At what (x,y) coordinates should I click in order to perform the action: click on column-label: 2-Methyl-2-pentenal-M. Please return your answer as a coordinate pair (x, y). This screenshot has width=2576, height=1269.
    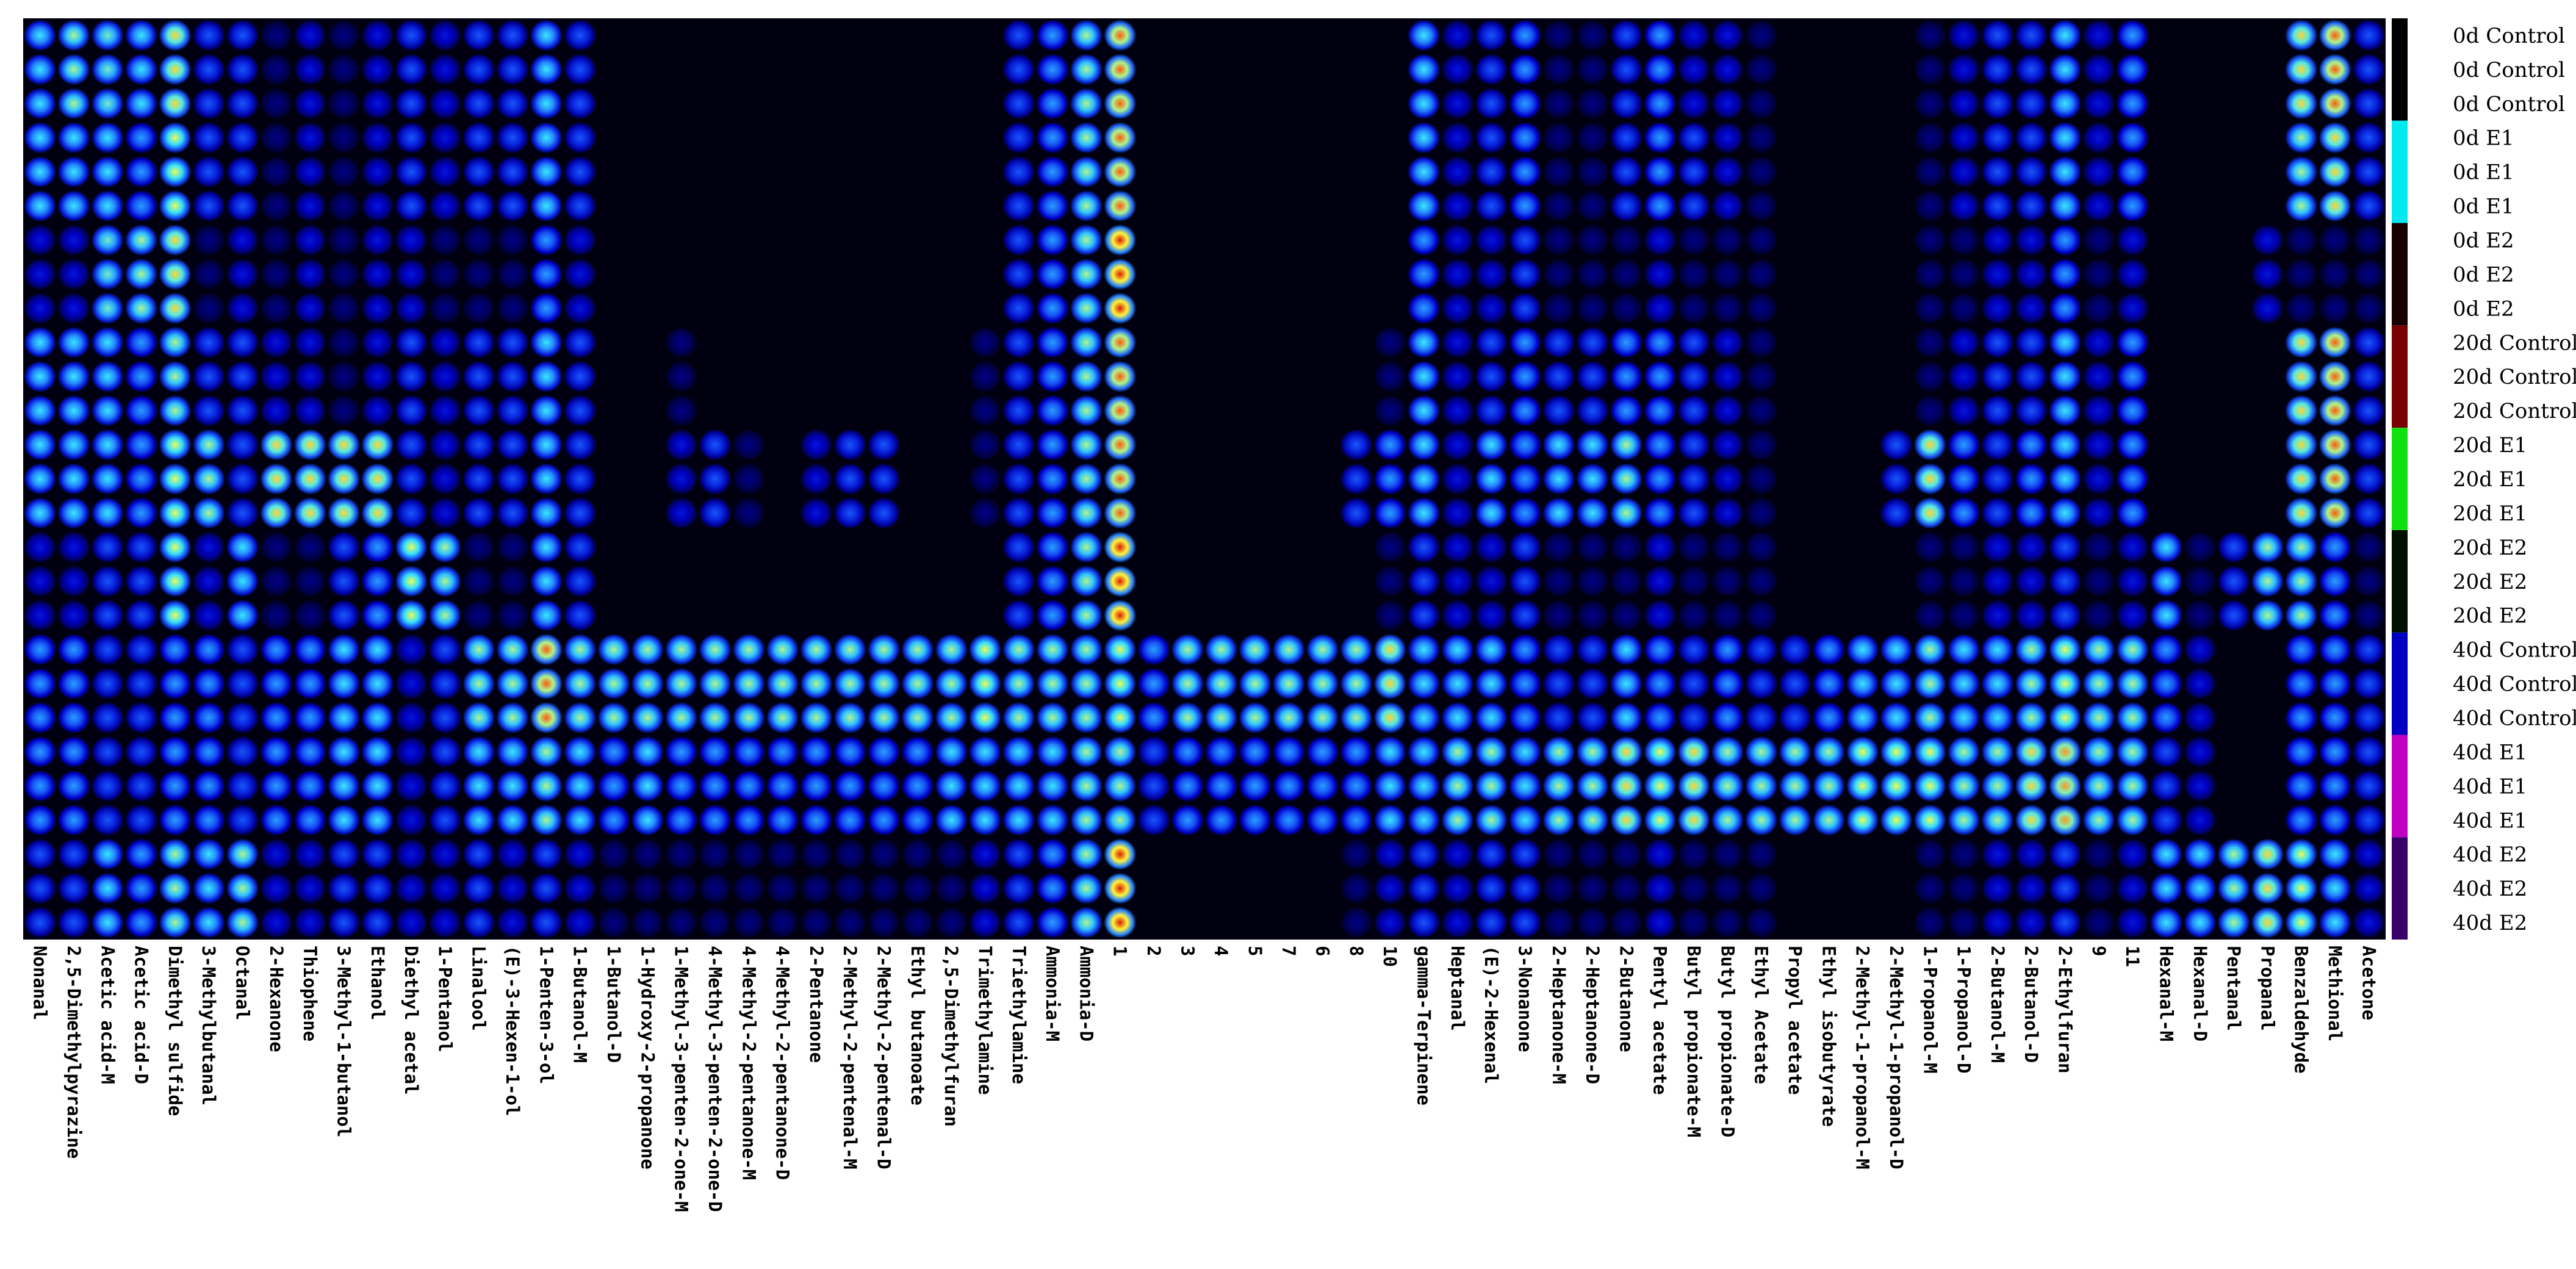
    Looking at the image, I should click on (850, 1058).